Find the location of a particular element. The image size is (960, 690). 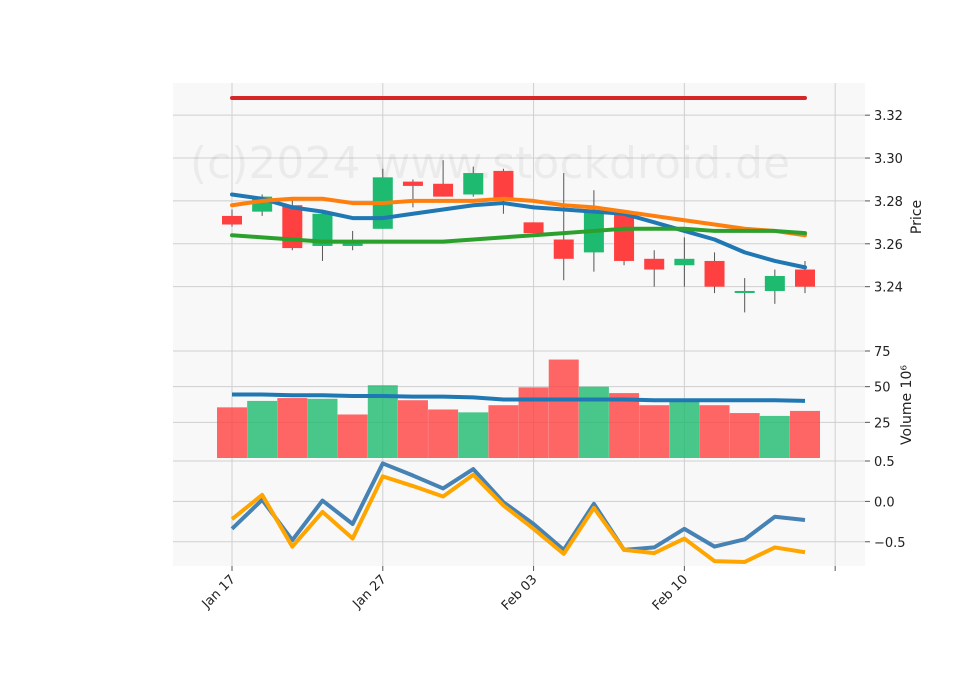

price-orange-line is located at coordinates (518, 217).